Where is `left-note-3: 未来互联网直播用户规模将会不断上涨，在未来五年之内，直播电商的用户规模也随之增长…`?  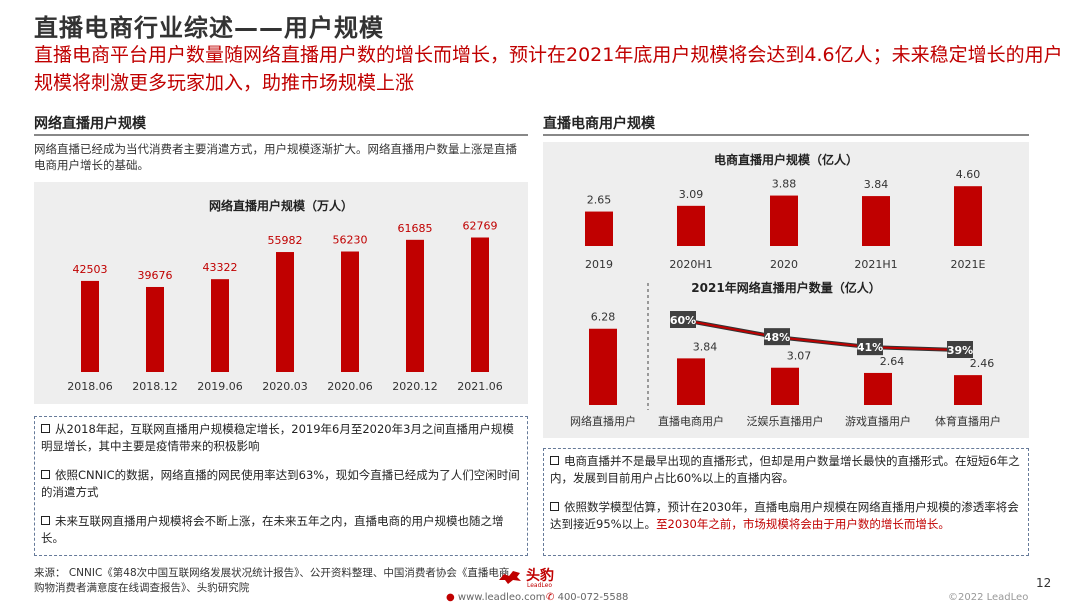
left-note-3: 未来互联网直播用户规模将会不断上涨，在未来五年之内，直播电商的用户规模也随之增长… is located at coordinates (272, 529).